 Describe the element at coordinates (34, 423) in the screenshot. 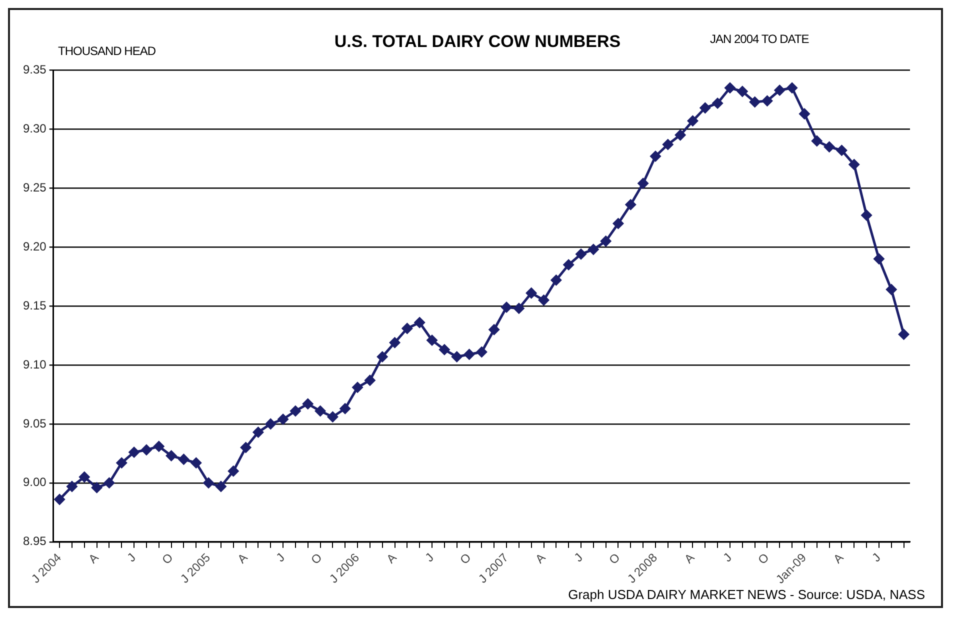

I see `y-tick-label: 9.05` at that location.